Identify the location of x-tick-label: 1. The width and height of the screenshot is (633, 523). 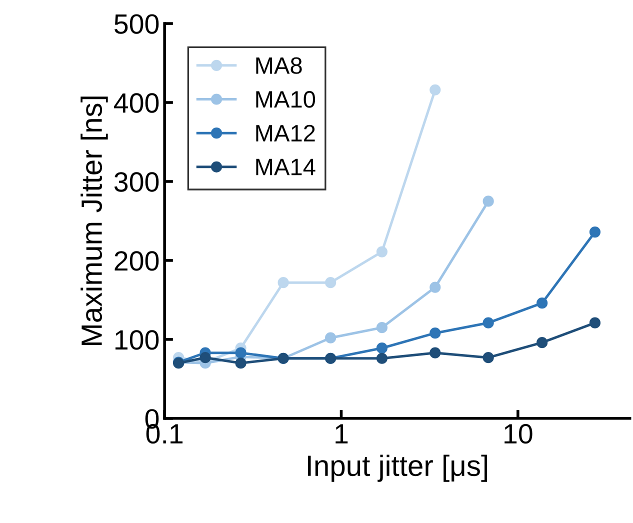
(342, 434).